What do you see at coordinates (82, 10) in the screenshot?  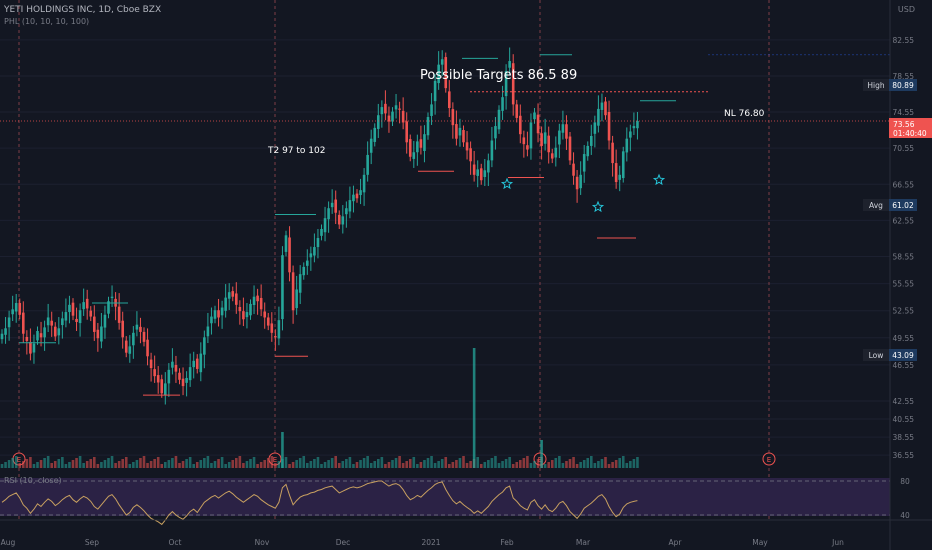 I see `symbol-title: YETI HOLDINGS INC, 1D, Cboe BZX` at bounding box center [82, 10].